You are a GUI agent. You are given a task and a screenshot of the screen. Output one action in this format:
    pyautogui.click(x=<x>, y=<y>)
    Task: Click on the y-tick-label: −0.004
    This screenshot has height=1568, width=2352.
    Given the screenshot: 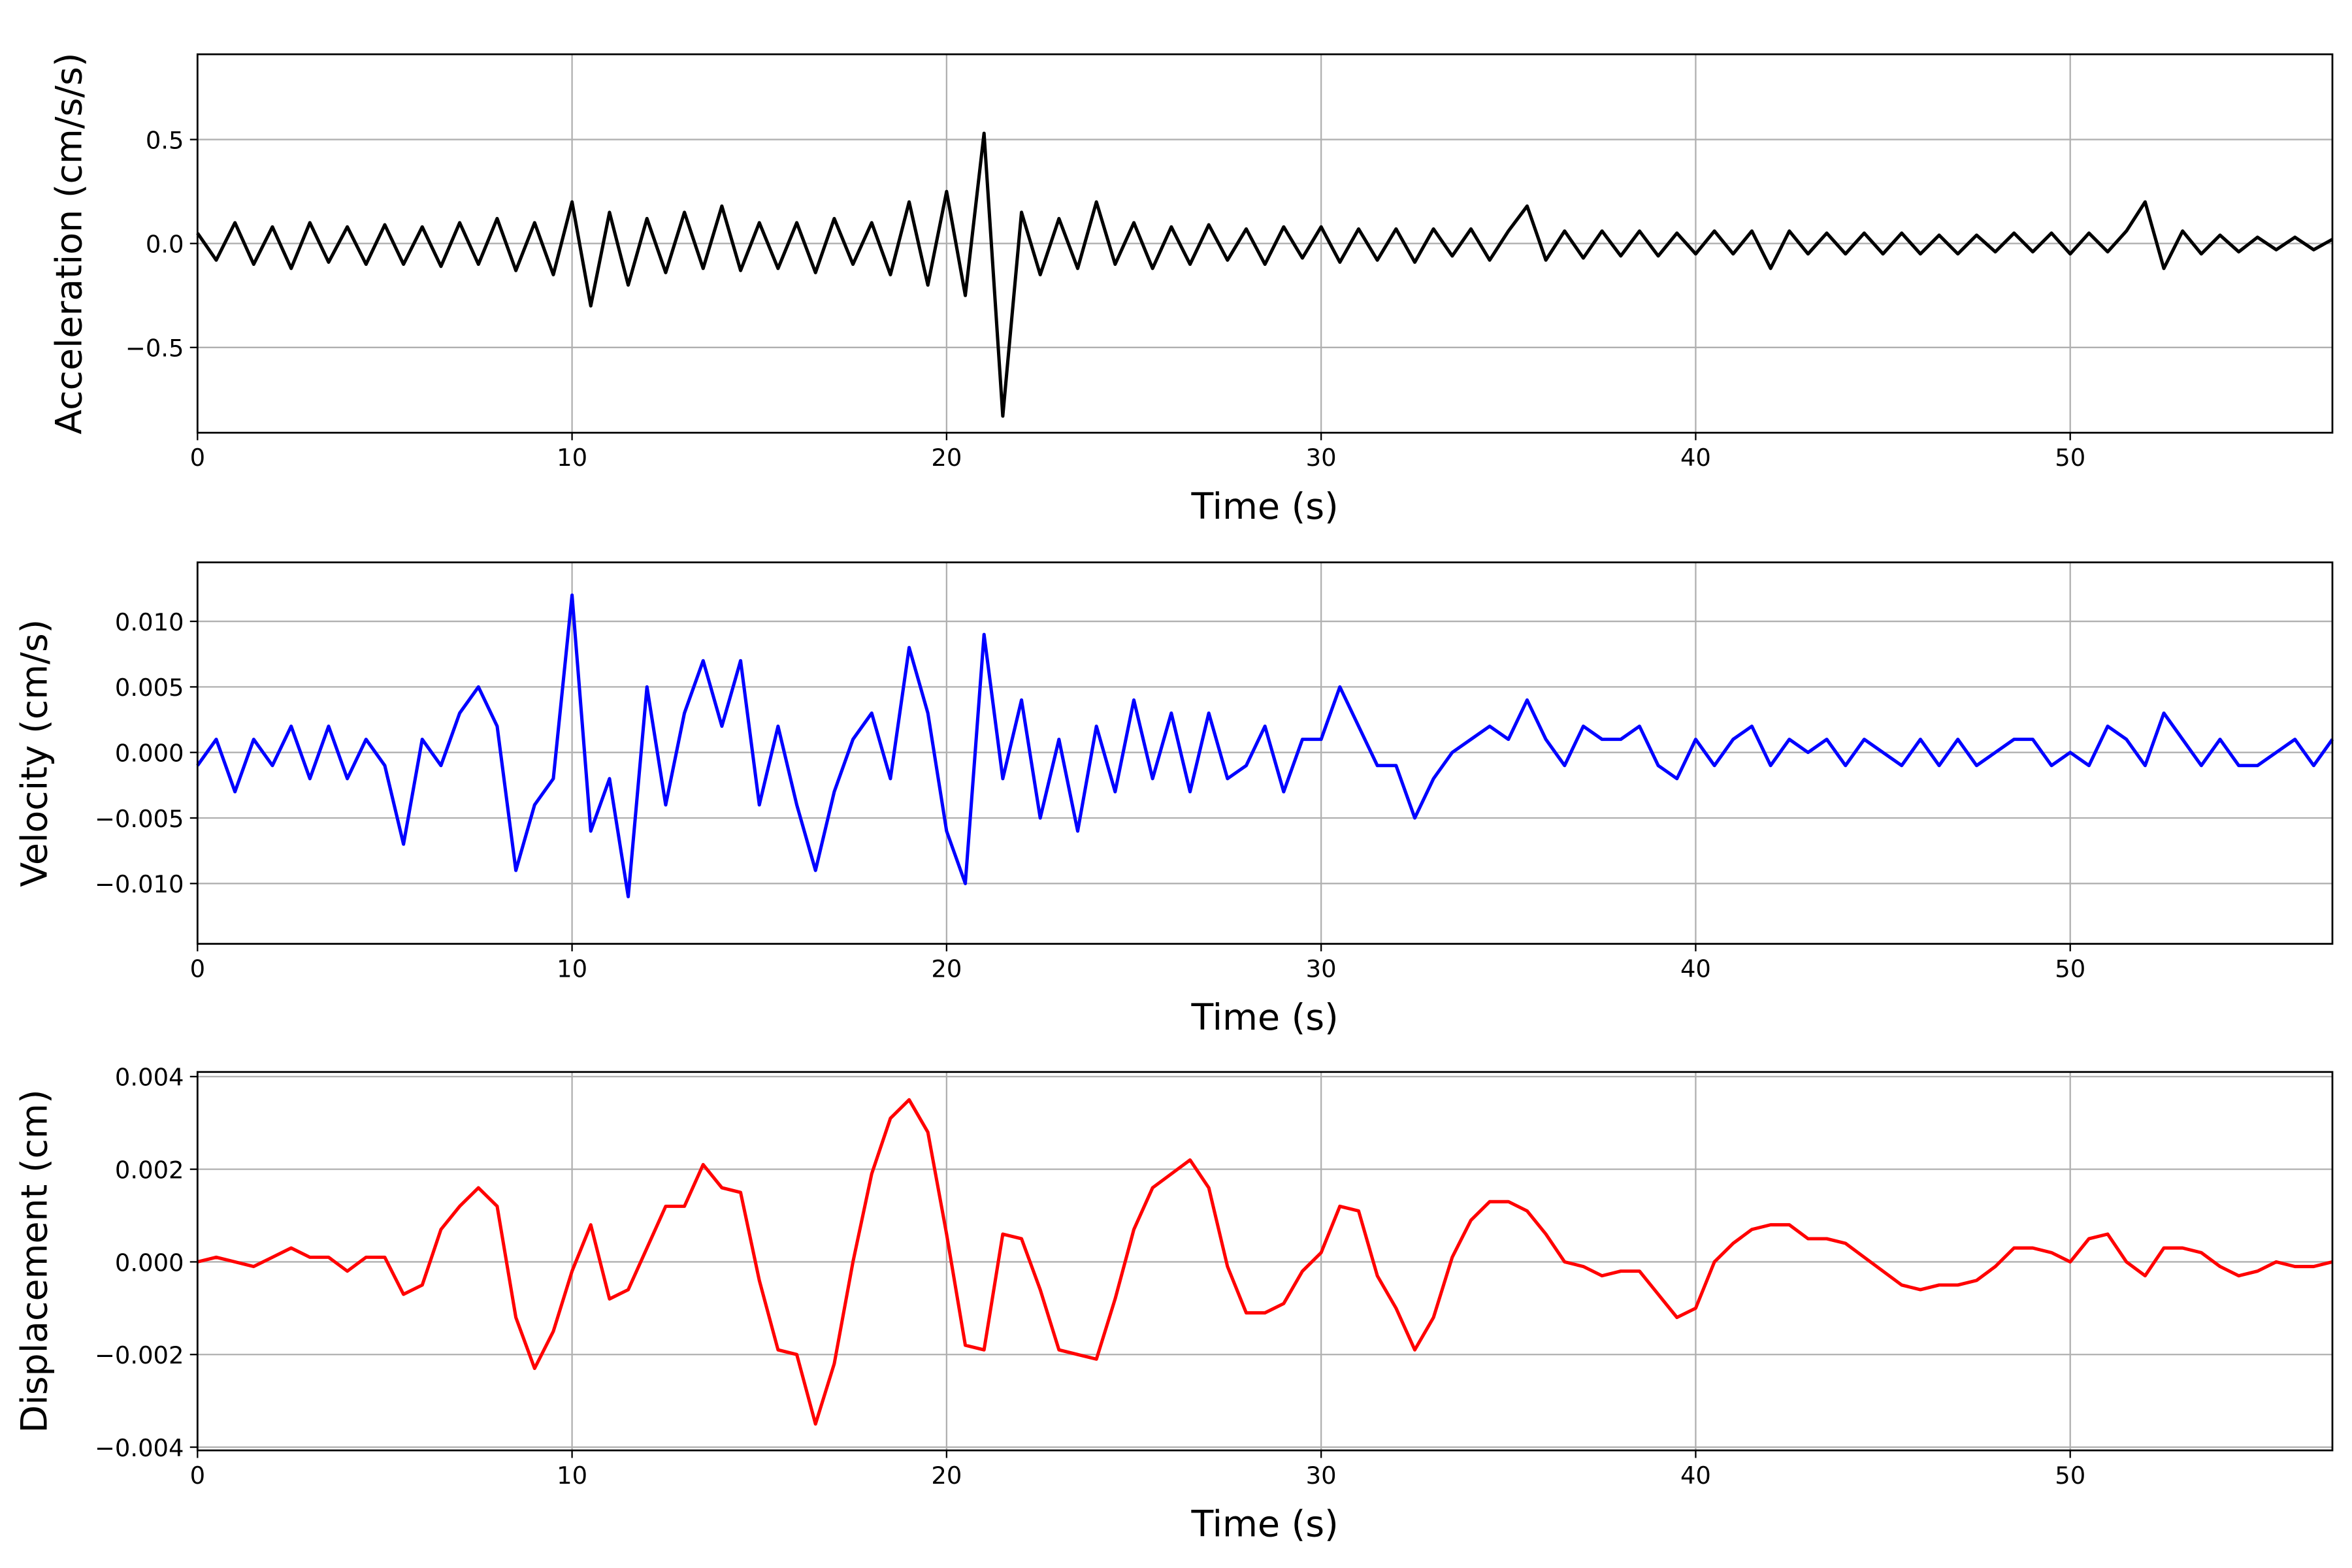 What is the action you would take?
    pyautogui.click(x=139, y=1448)
    